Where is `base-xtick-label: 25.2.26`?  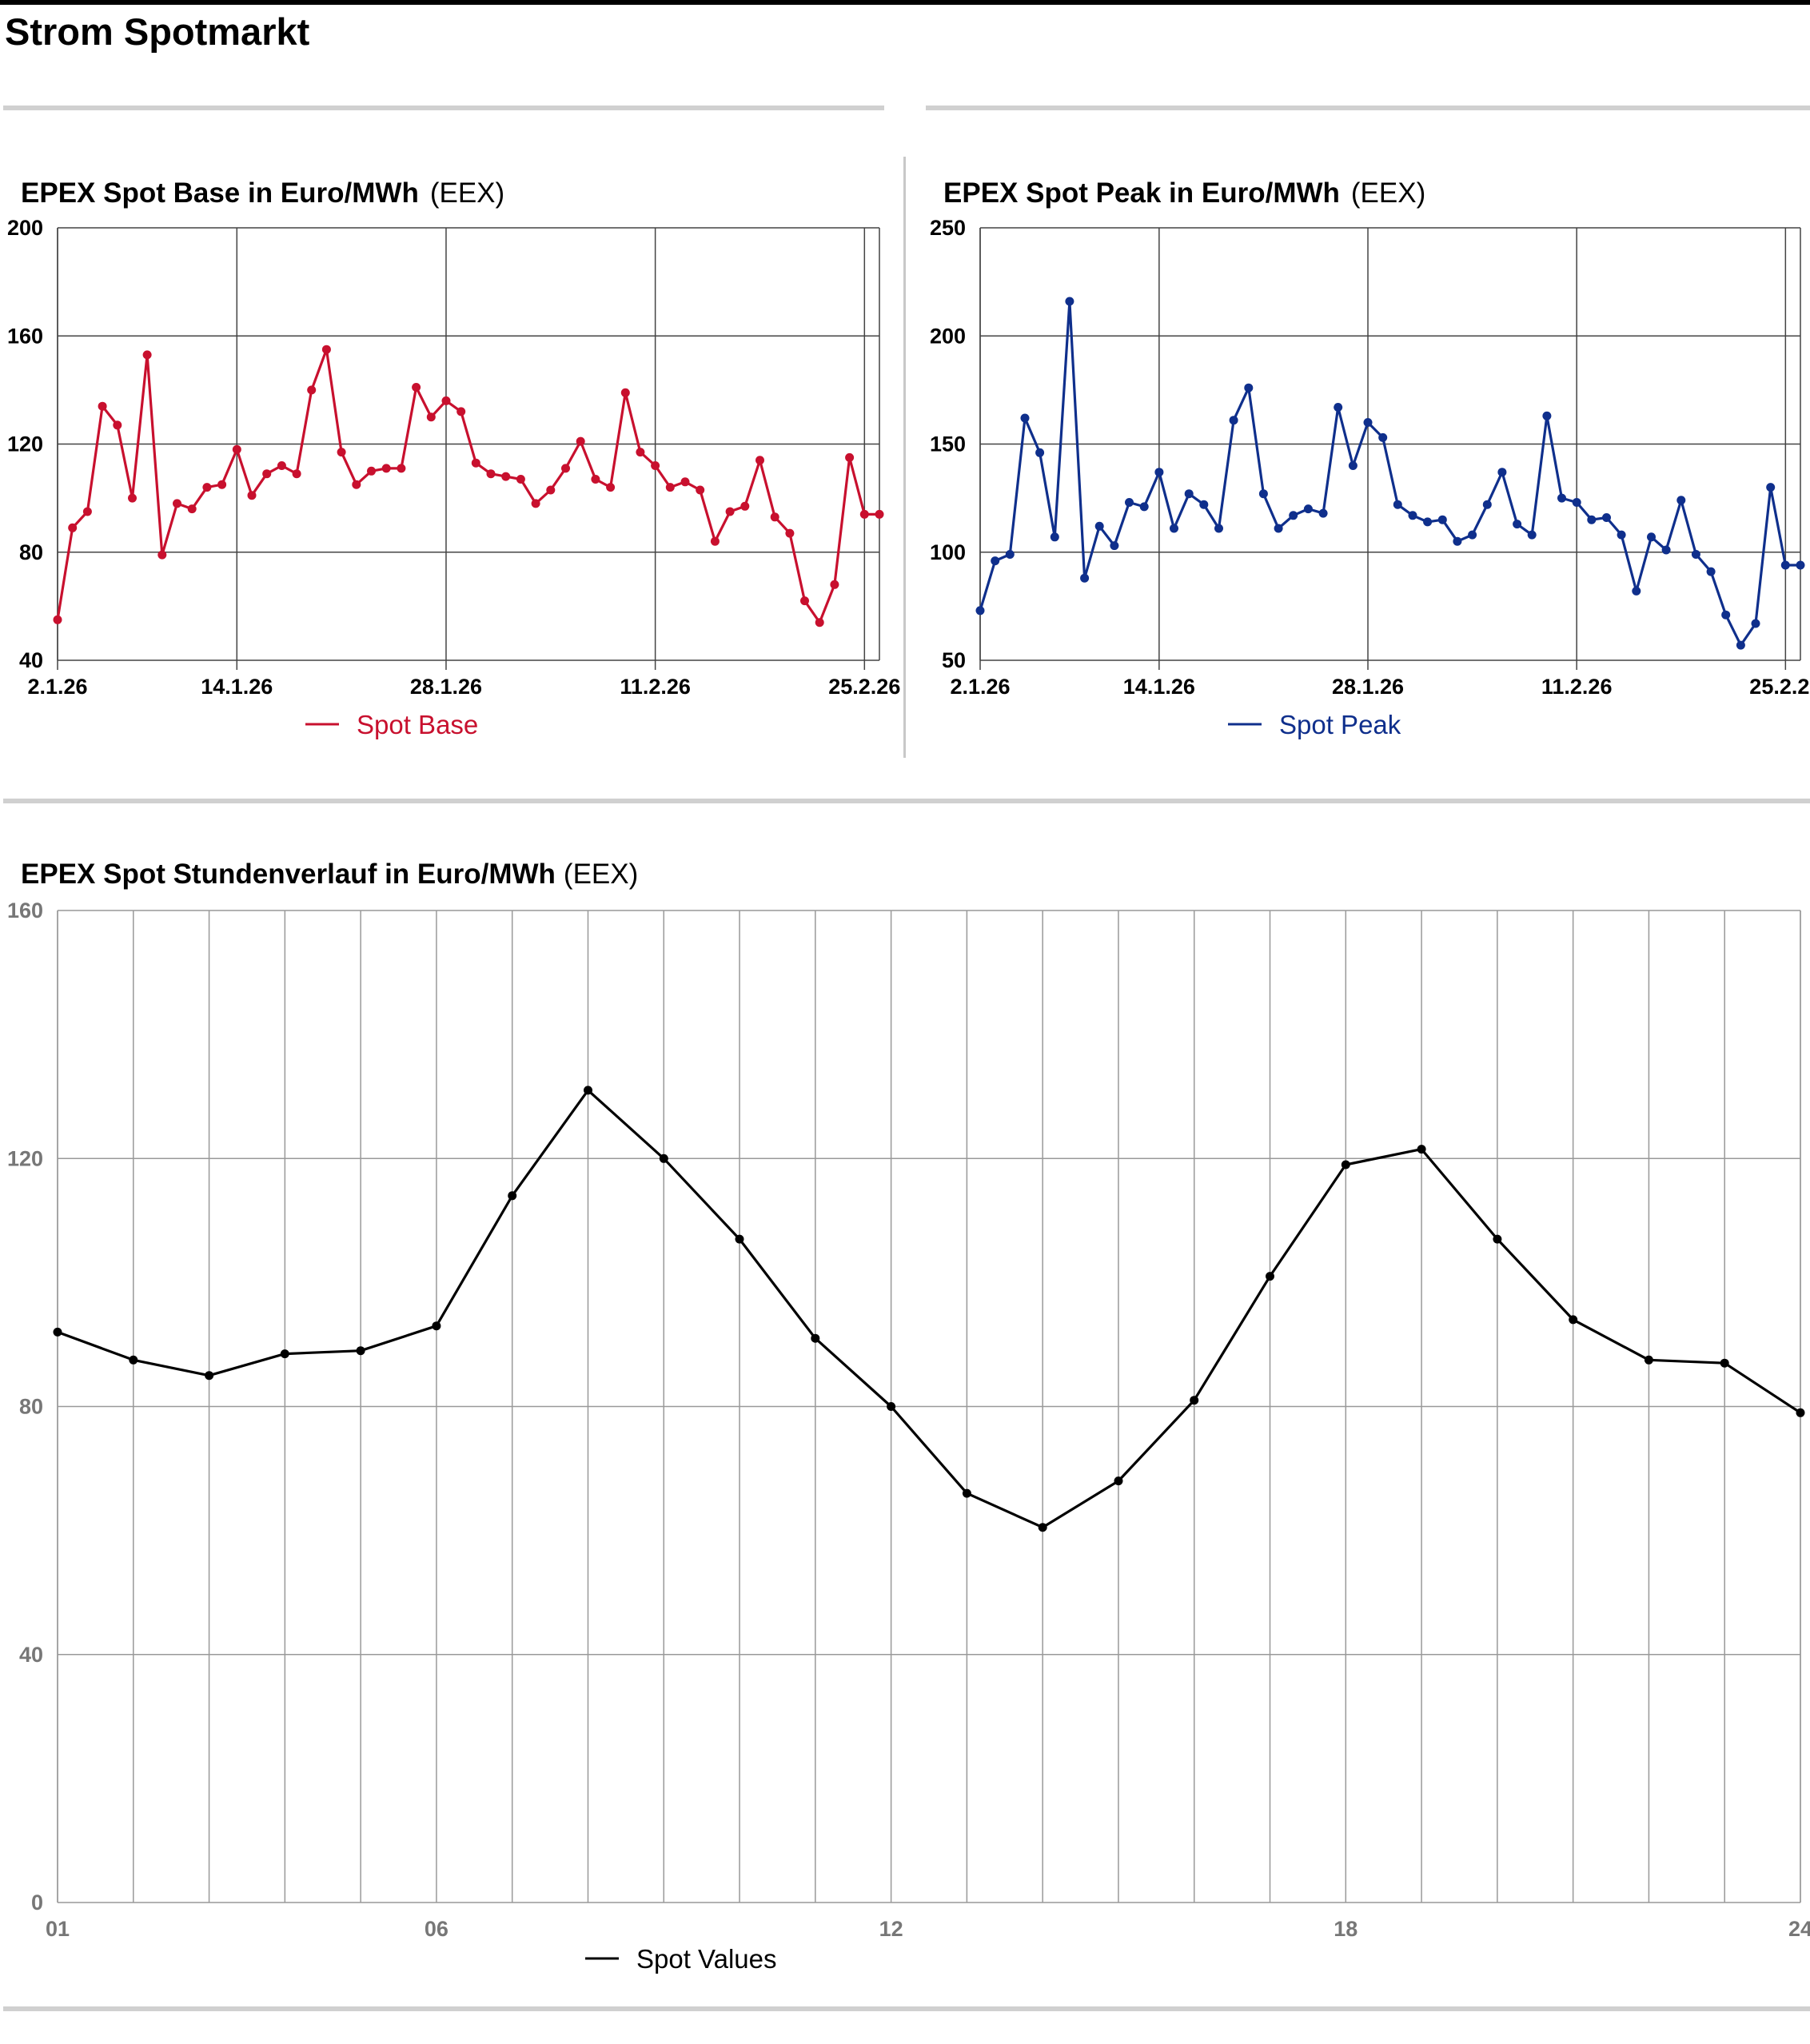 base-xtick-label: 25.2.26 is located at coordinates (864, 687).